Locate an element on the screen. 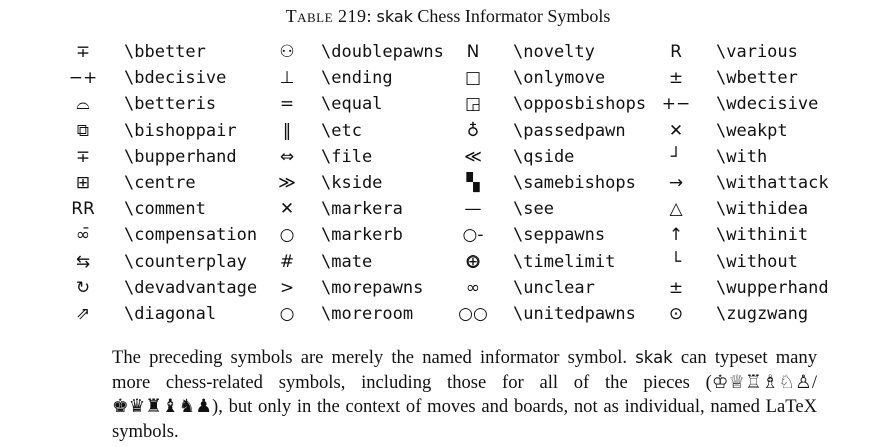 Image resolution: width=896 pixels, height=447 pixels. zugzwang-icon: ⊙ is located at coordinates (676, 314).